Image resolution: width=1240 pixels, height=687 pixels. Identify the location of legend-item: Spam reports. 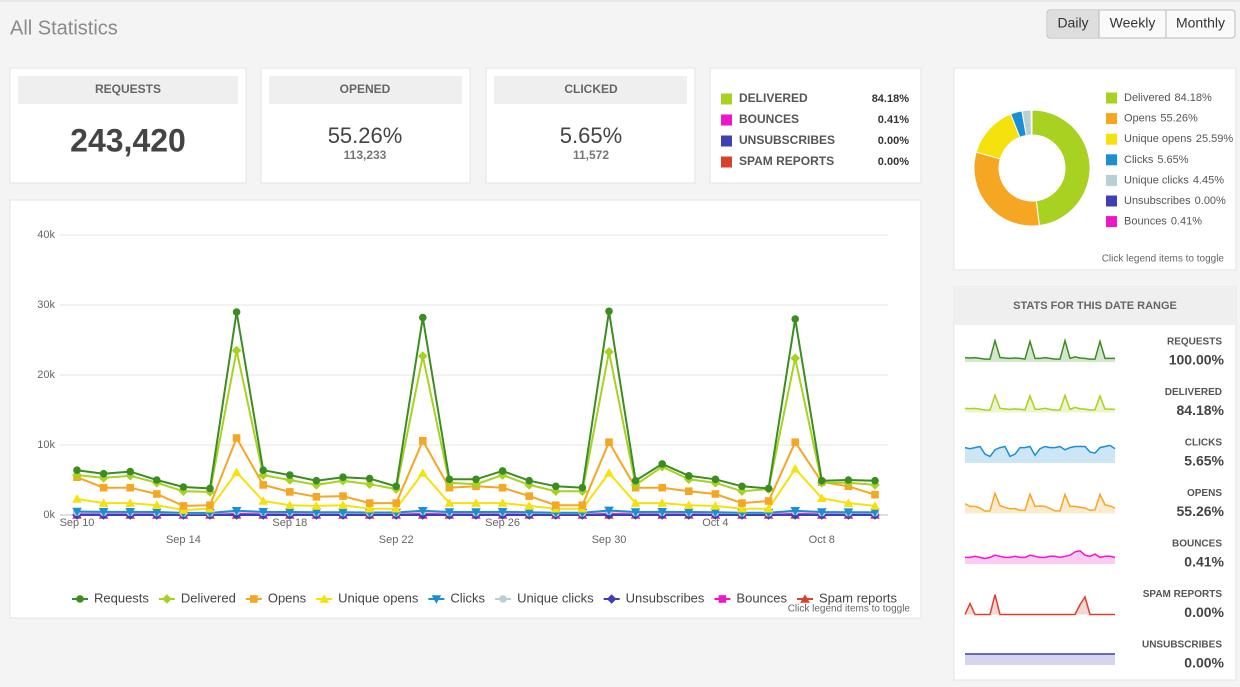
(847, 597).